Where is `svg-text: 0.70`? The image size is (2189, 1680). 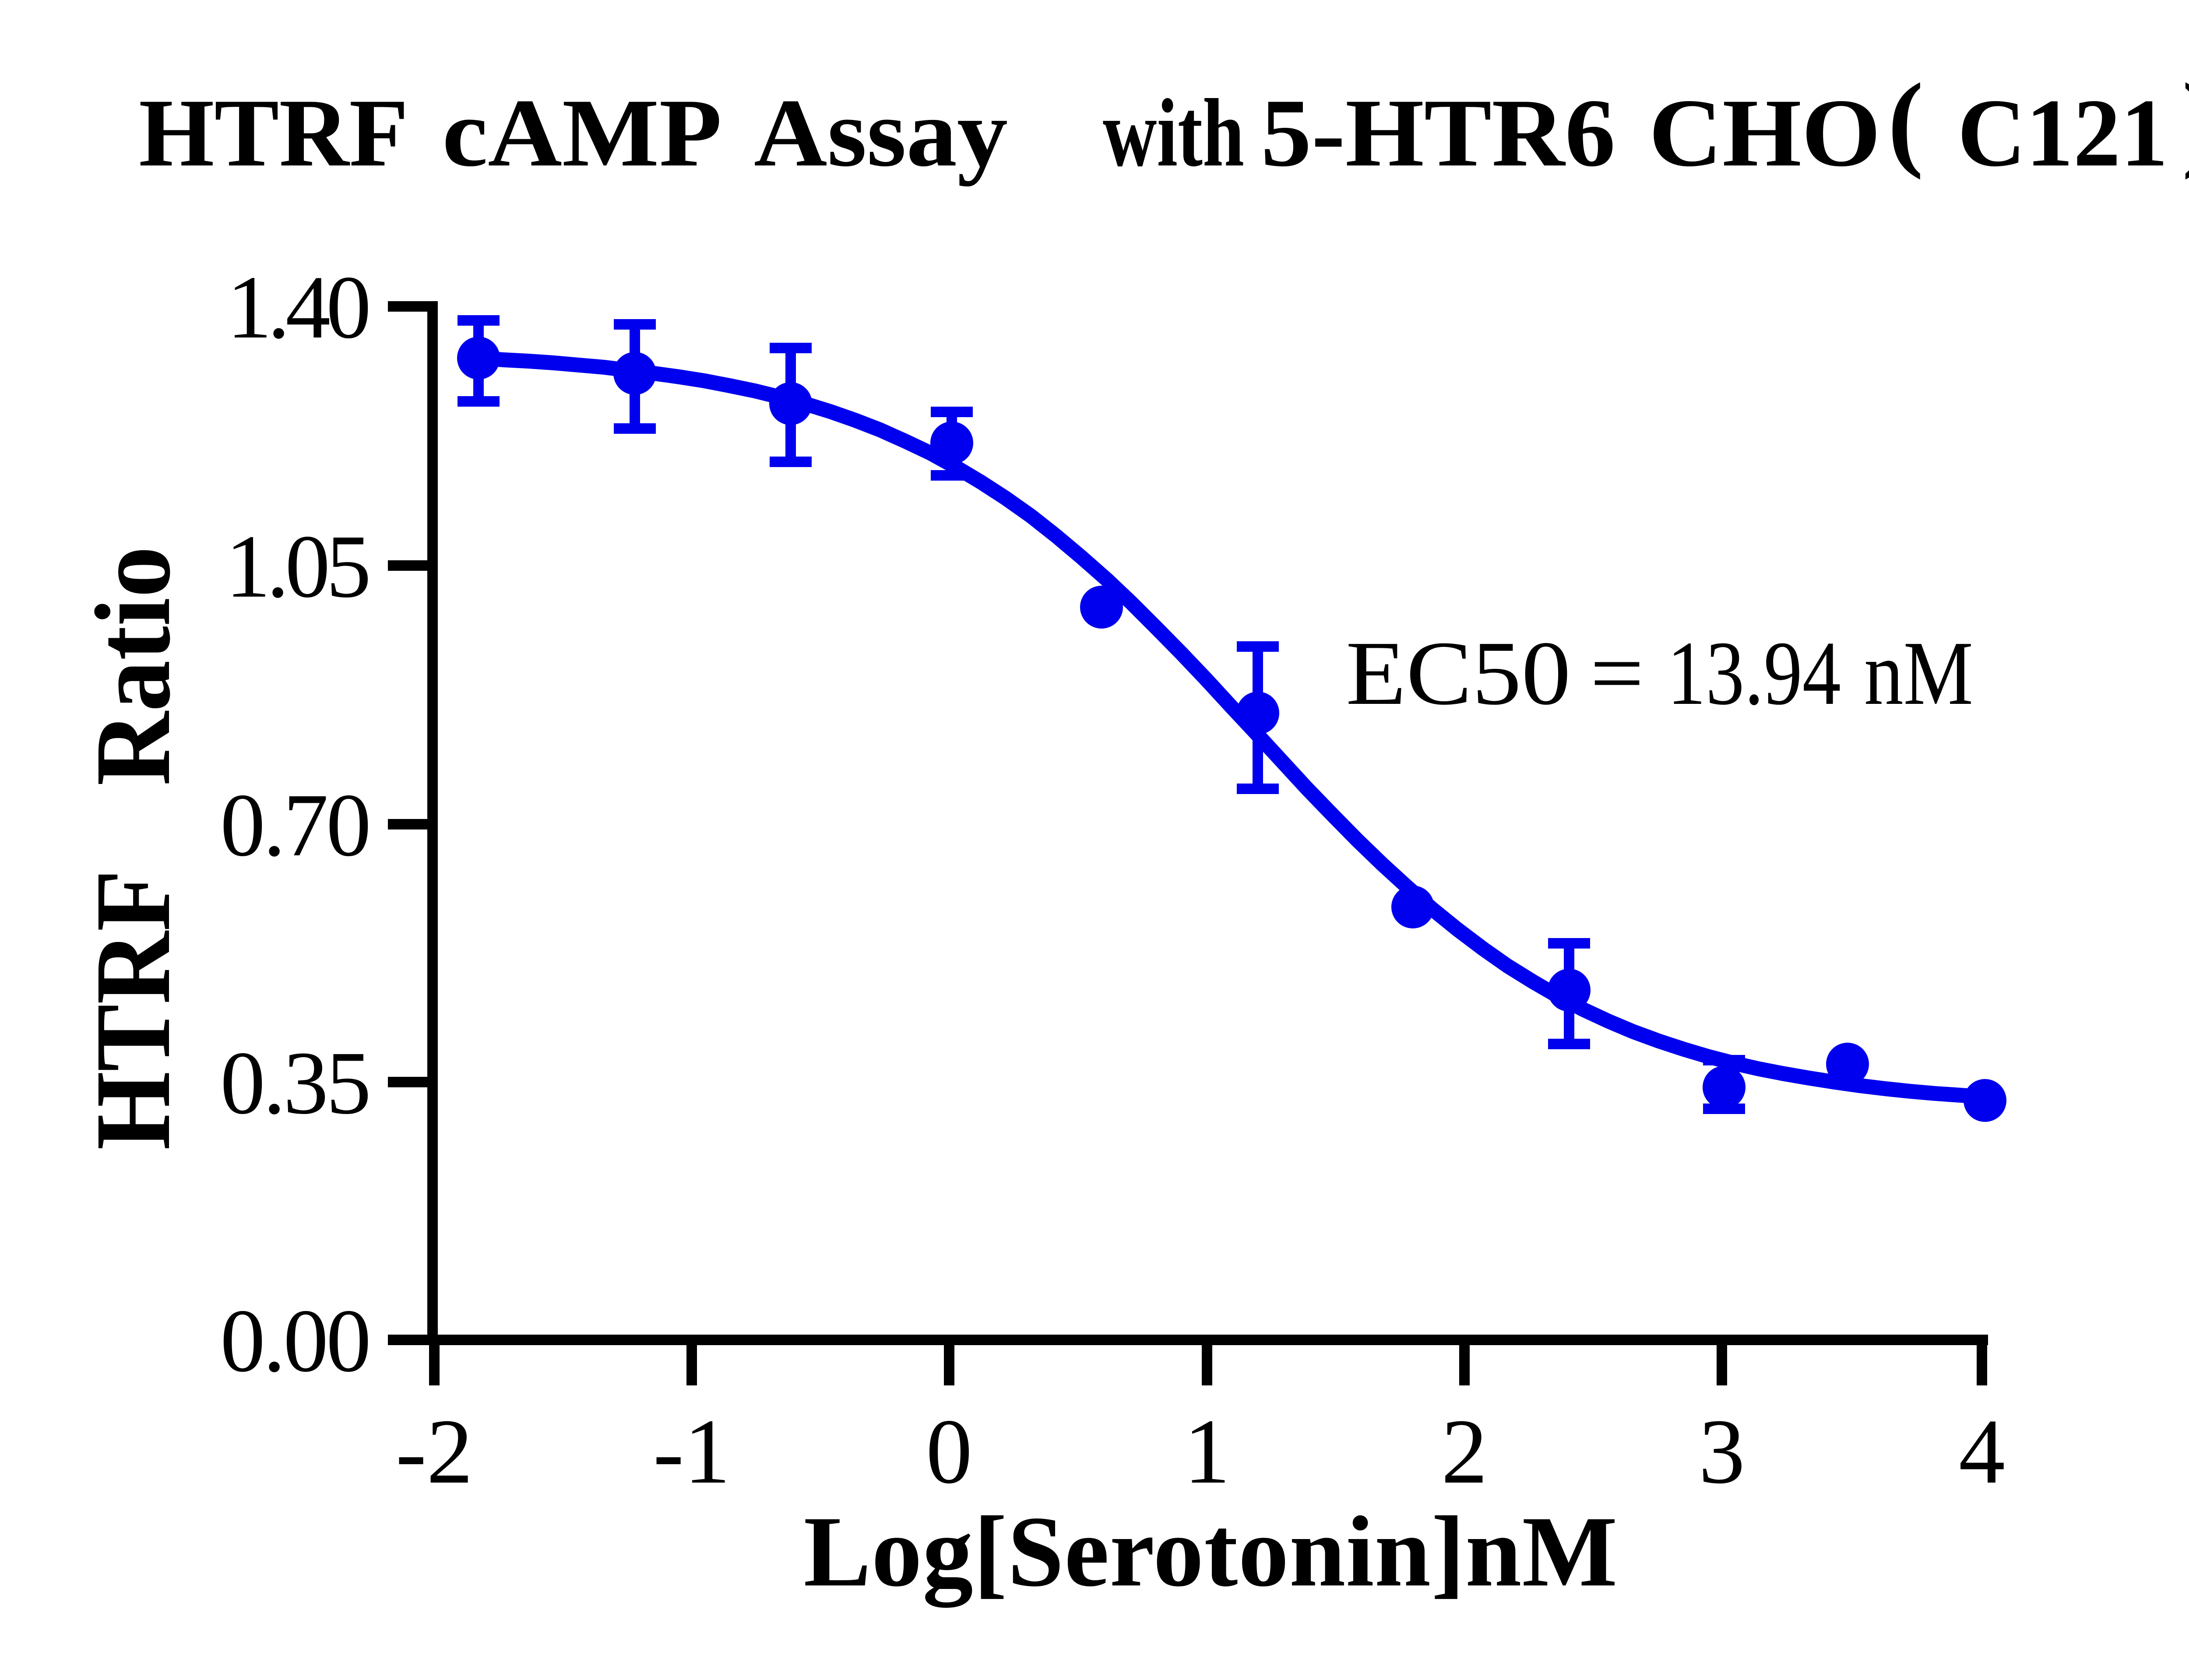
svg-text: 0.70 is located at coordinates (295, 825).